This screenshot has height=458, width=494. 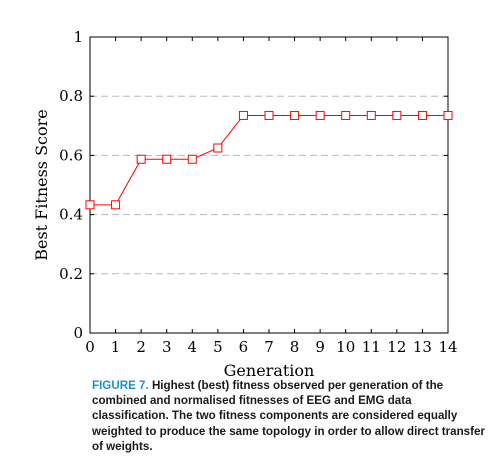 I want to click on x-tick-label: 4, so click(x=193, y=347).